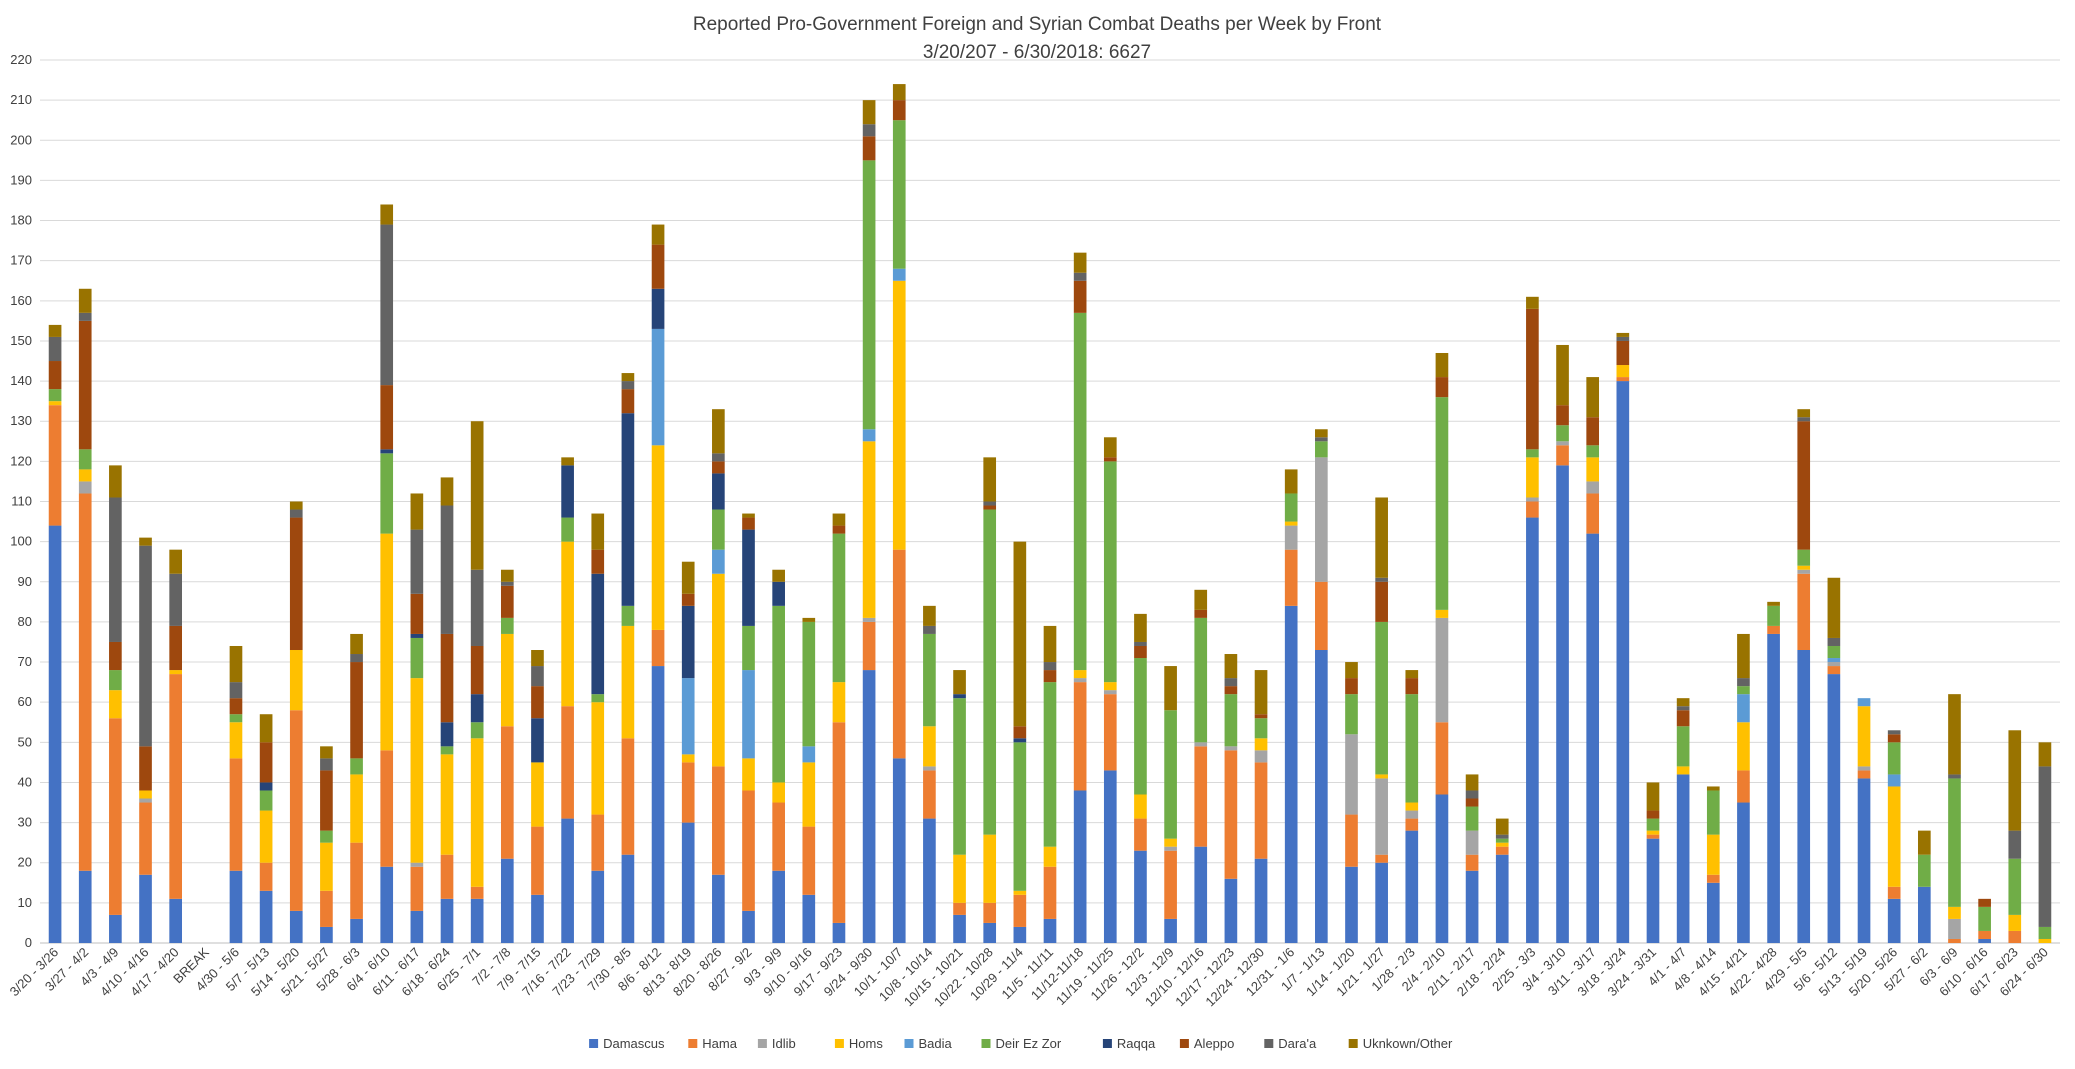 The image size is (2075, 1069). What do you see at coordinates (25, 902) in the screenshot?
I see `y-tick-label: 10` at bounding box center [25, 902].